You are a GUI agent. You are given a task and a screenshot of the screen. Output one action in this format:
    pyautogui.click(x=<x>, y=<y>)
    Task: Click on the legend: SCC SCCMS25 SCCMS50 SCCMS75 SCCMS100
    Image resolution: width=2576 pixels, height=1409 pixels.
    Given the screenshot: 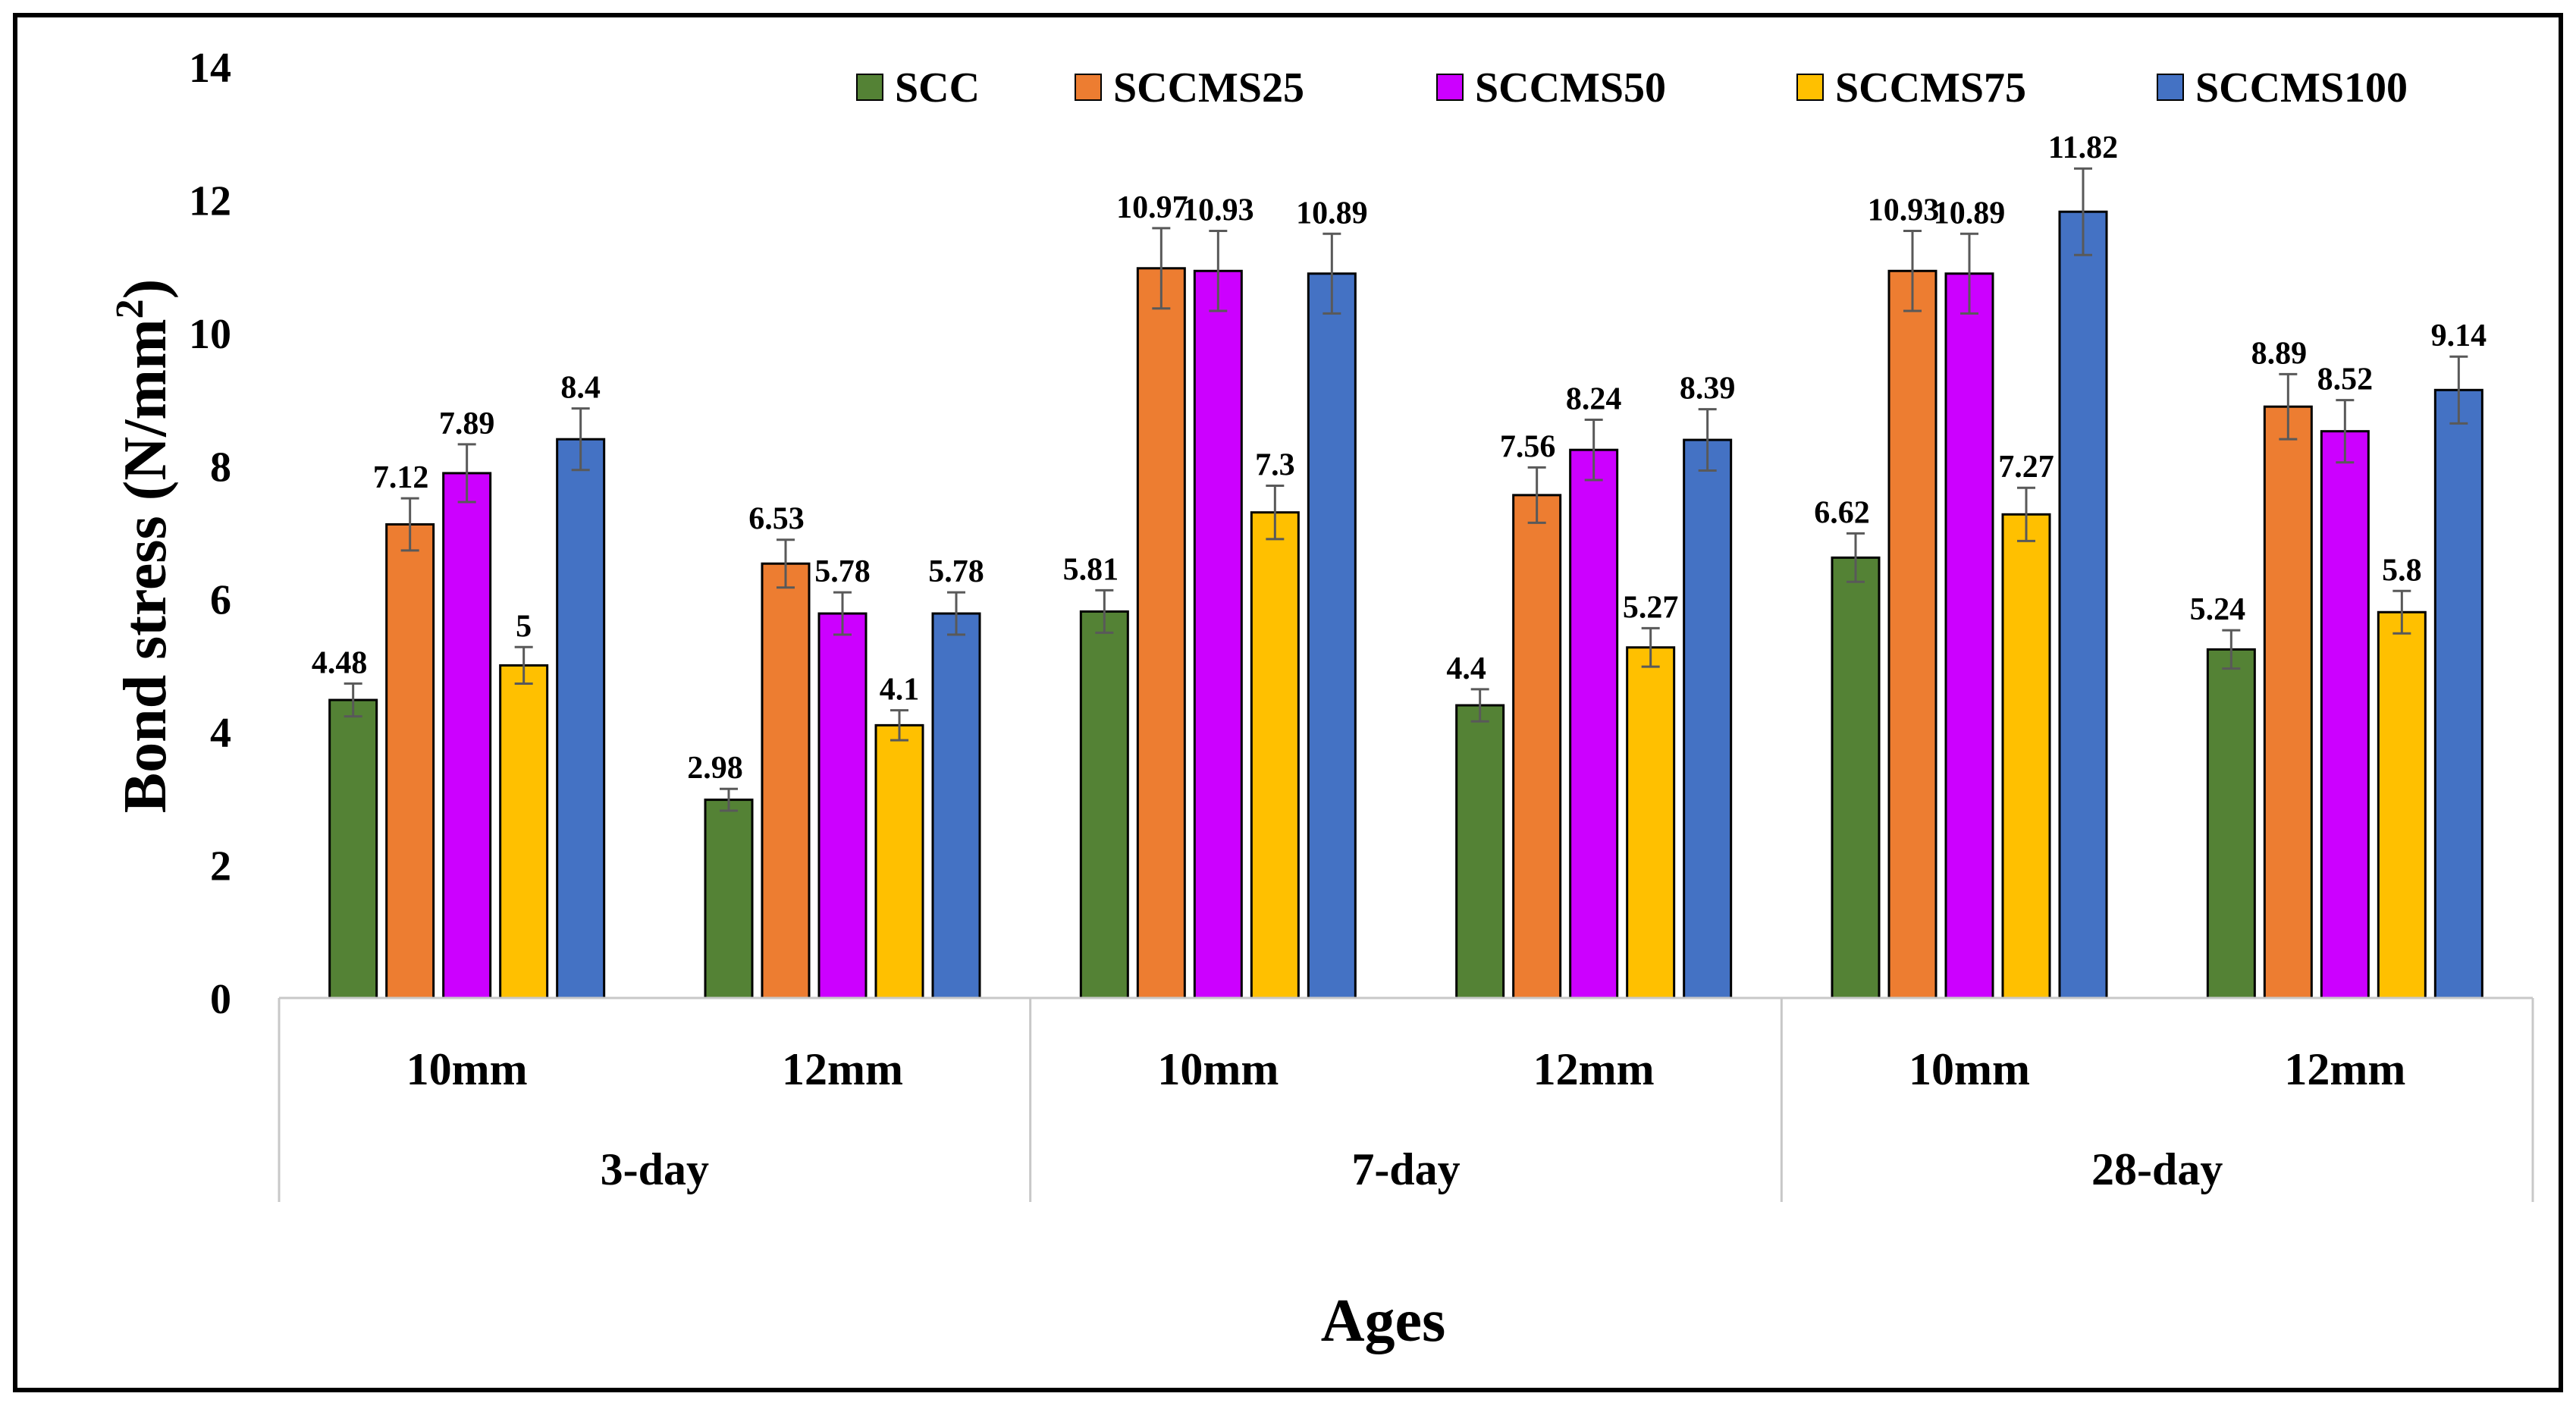 What is the action you would take?
    pyautogui.click(x=1632, y=87)
    